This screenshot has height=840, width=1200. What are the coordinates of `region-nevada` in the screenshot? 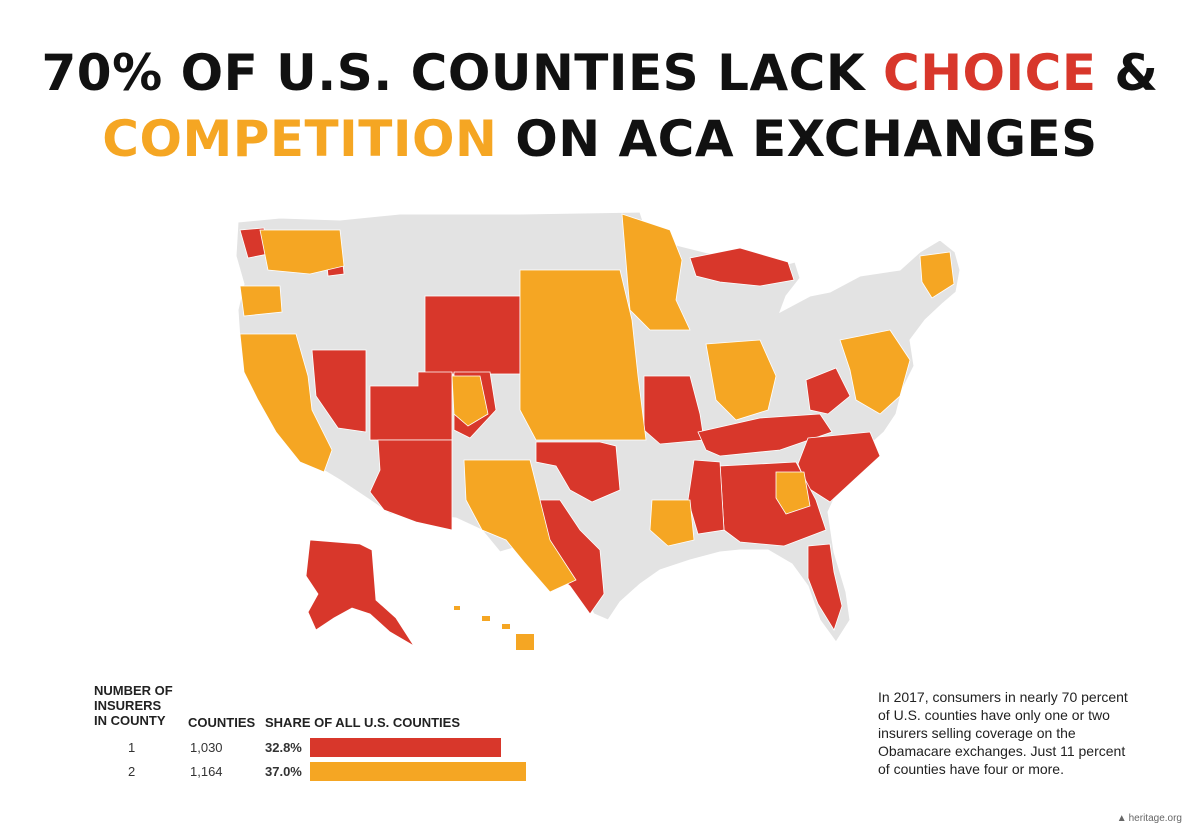 It's located at (339, 391).